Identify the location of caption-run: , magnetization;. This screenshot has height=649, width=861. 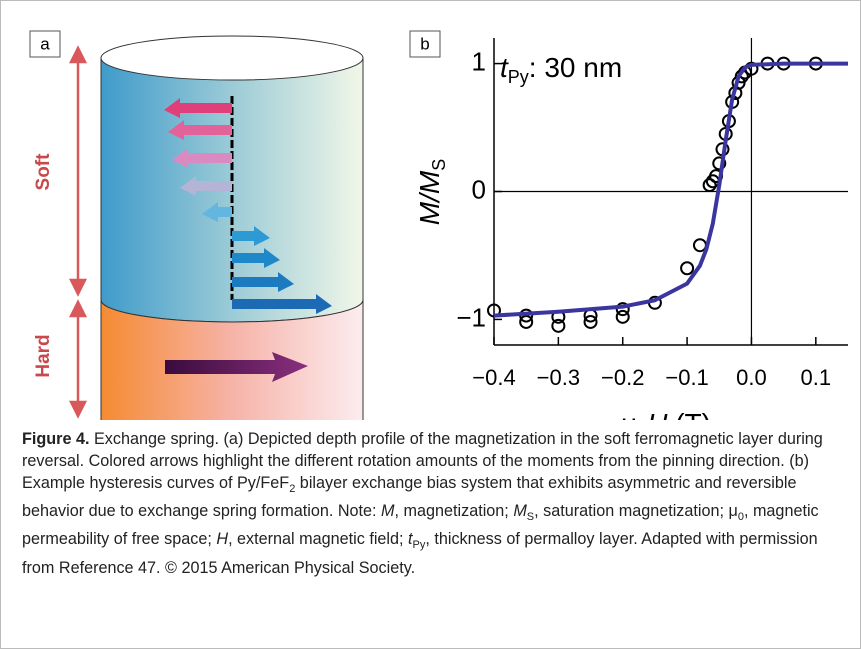
(454, 511).